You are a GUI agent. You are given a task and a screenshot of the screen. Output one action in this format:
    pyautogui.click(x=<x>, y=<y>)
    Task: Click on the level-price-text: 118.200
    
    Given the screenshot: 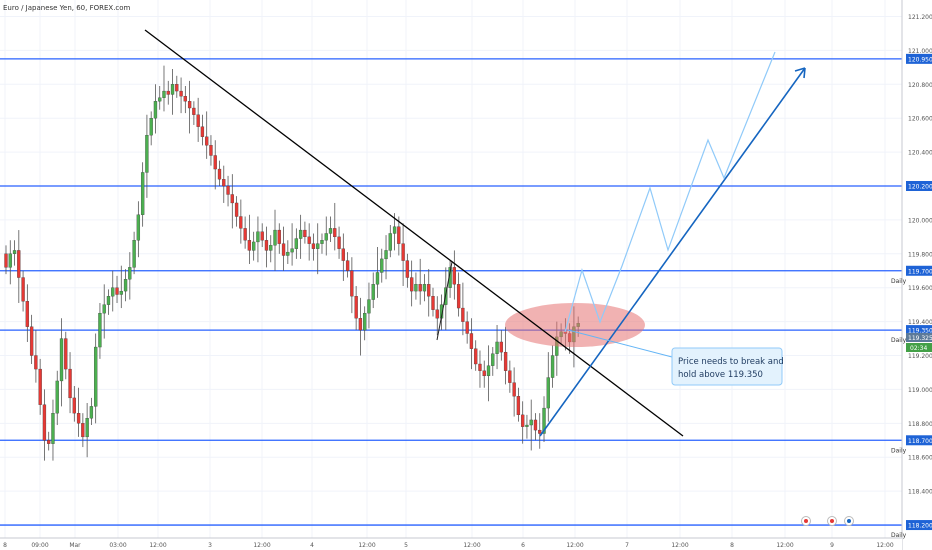 What is the action you would take?
    pyautogui.click(x=920, y=526)
    